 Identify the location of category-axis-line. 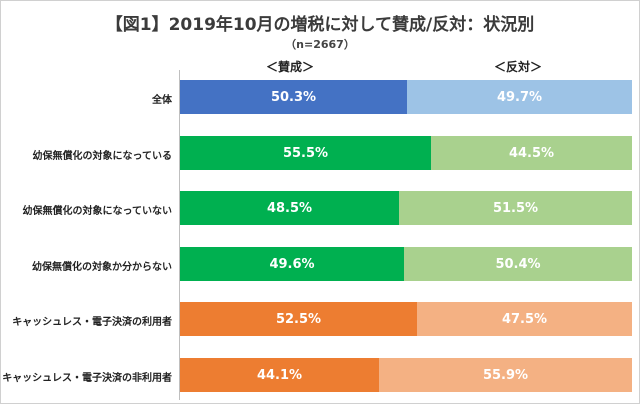
(179, 235).